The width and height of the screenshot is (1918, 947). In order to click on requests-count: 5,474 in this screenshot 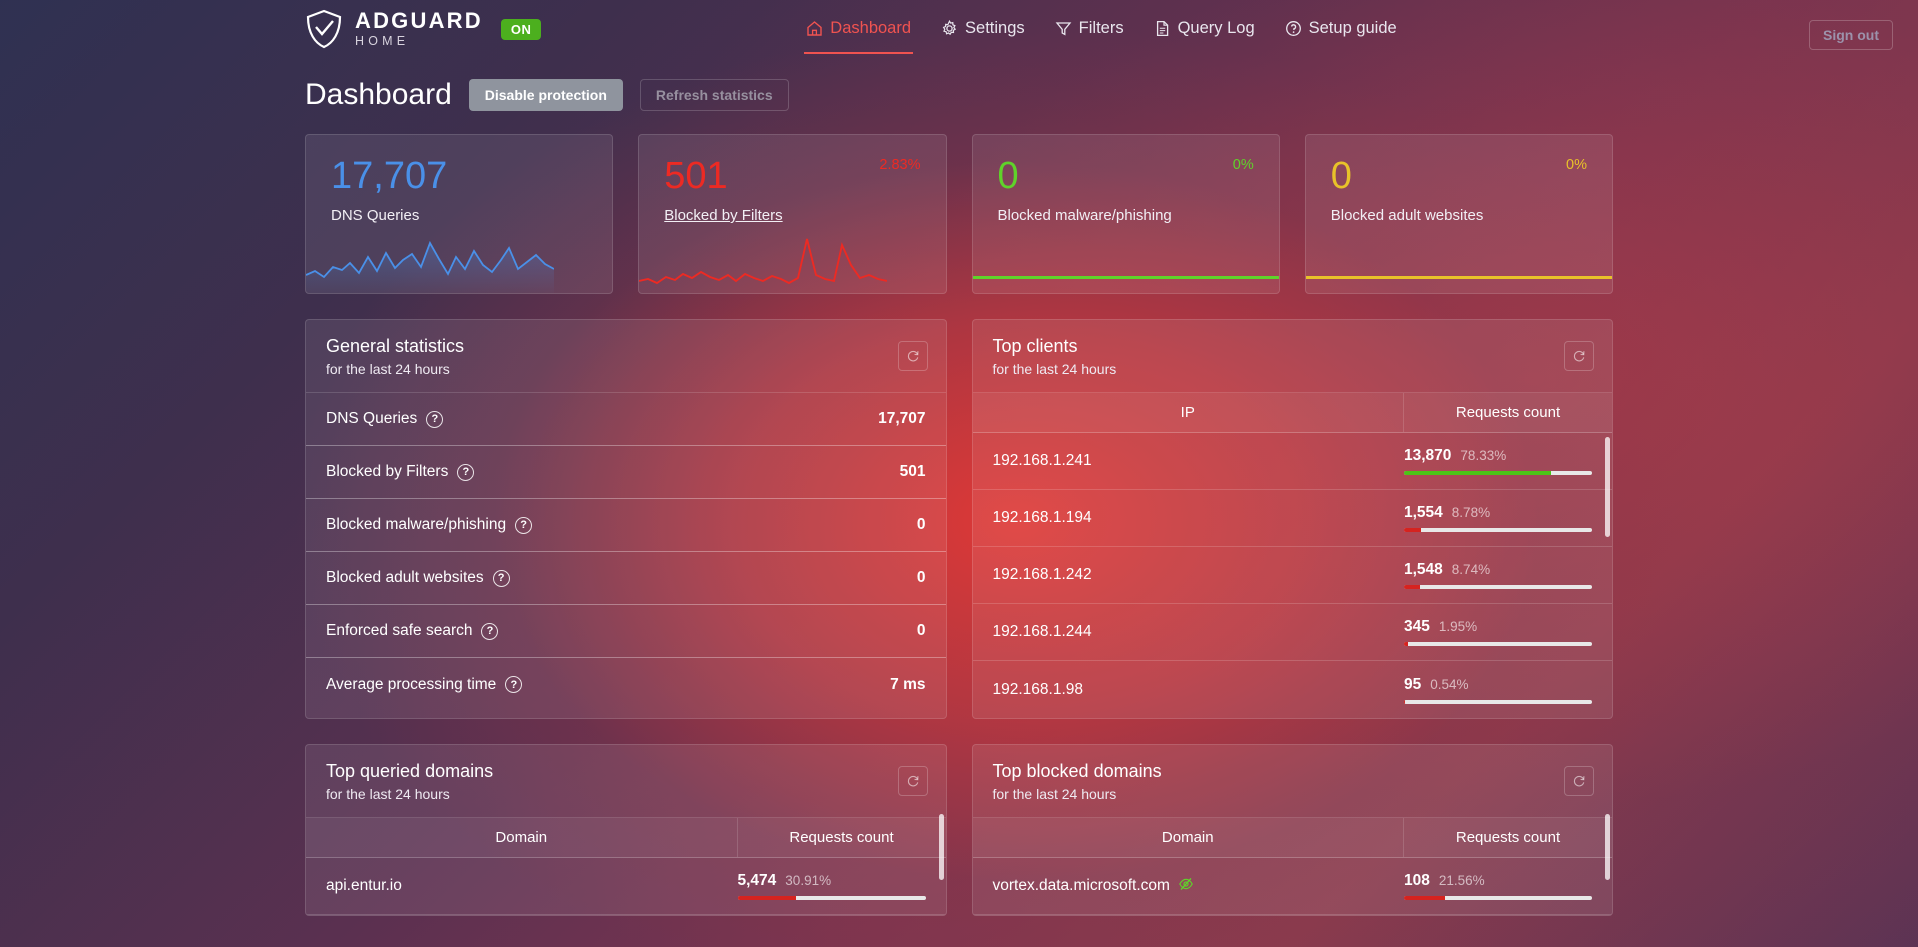, I will do `click(757, 880)`.